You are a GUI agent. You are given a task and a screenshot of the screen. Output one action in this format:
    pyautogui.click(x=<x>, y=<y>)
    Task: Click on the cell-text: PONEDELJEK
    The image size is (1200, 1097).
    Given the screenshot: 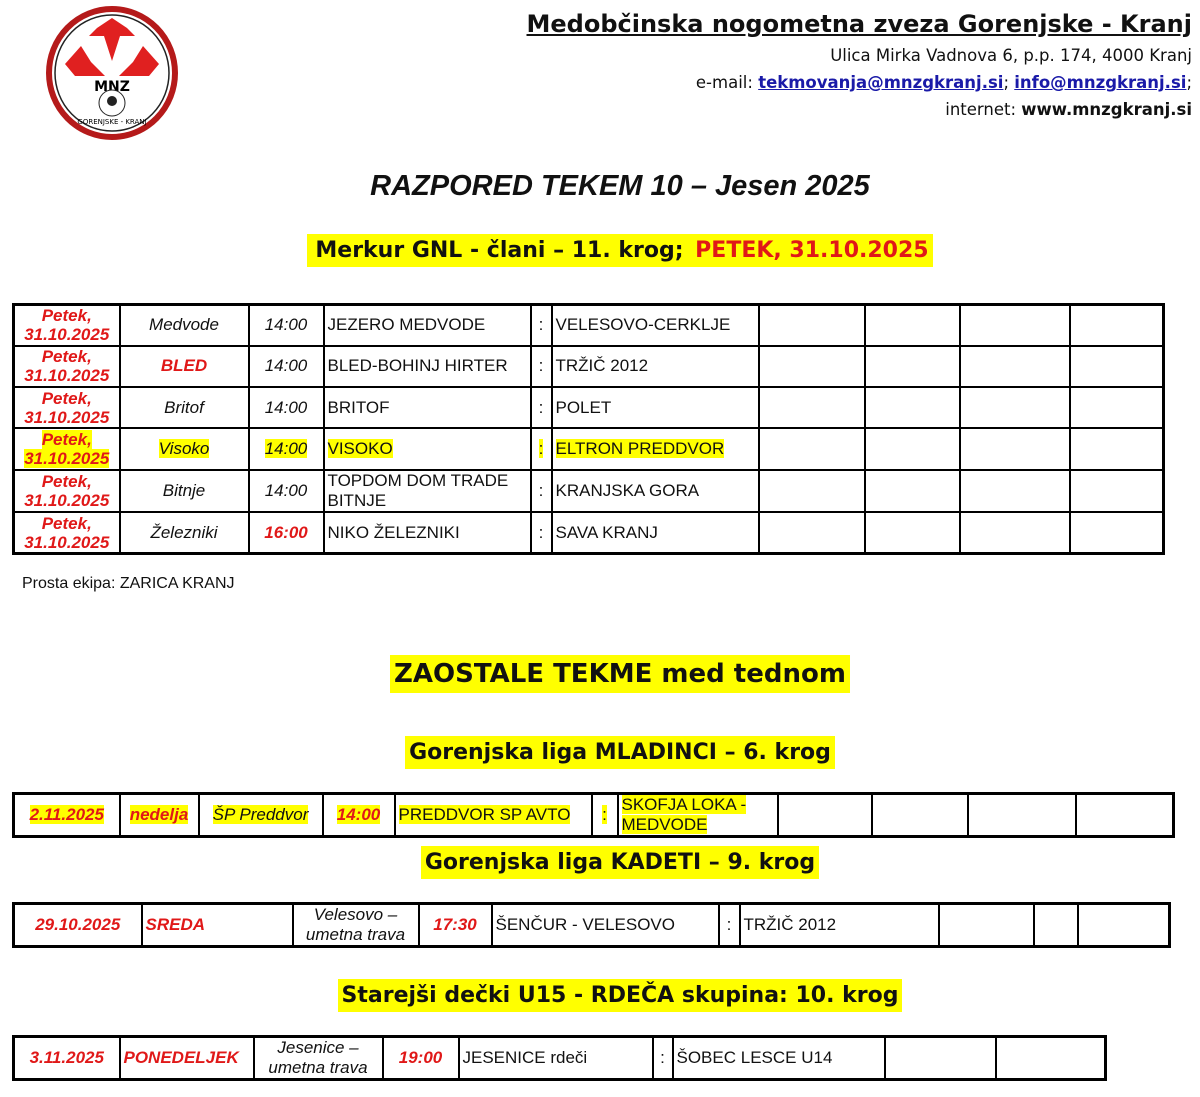 What is the action you would take?
    pyautogui.click(x=181, y=1057)
    